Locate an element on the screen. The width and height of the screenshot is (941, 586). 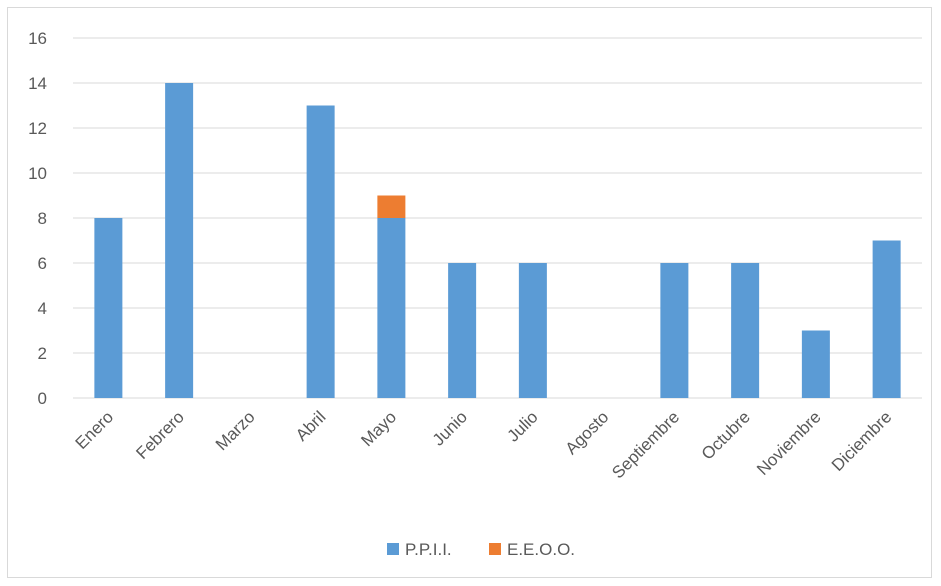
x-tick-label: Febrero is located at coordinates (160, 435).